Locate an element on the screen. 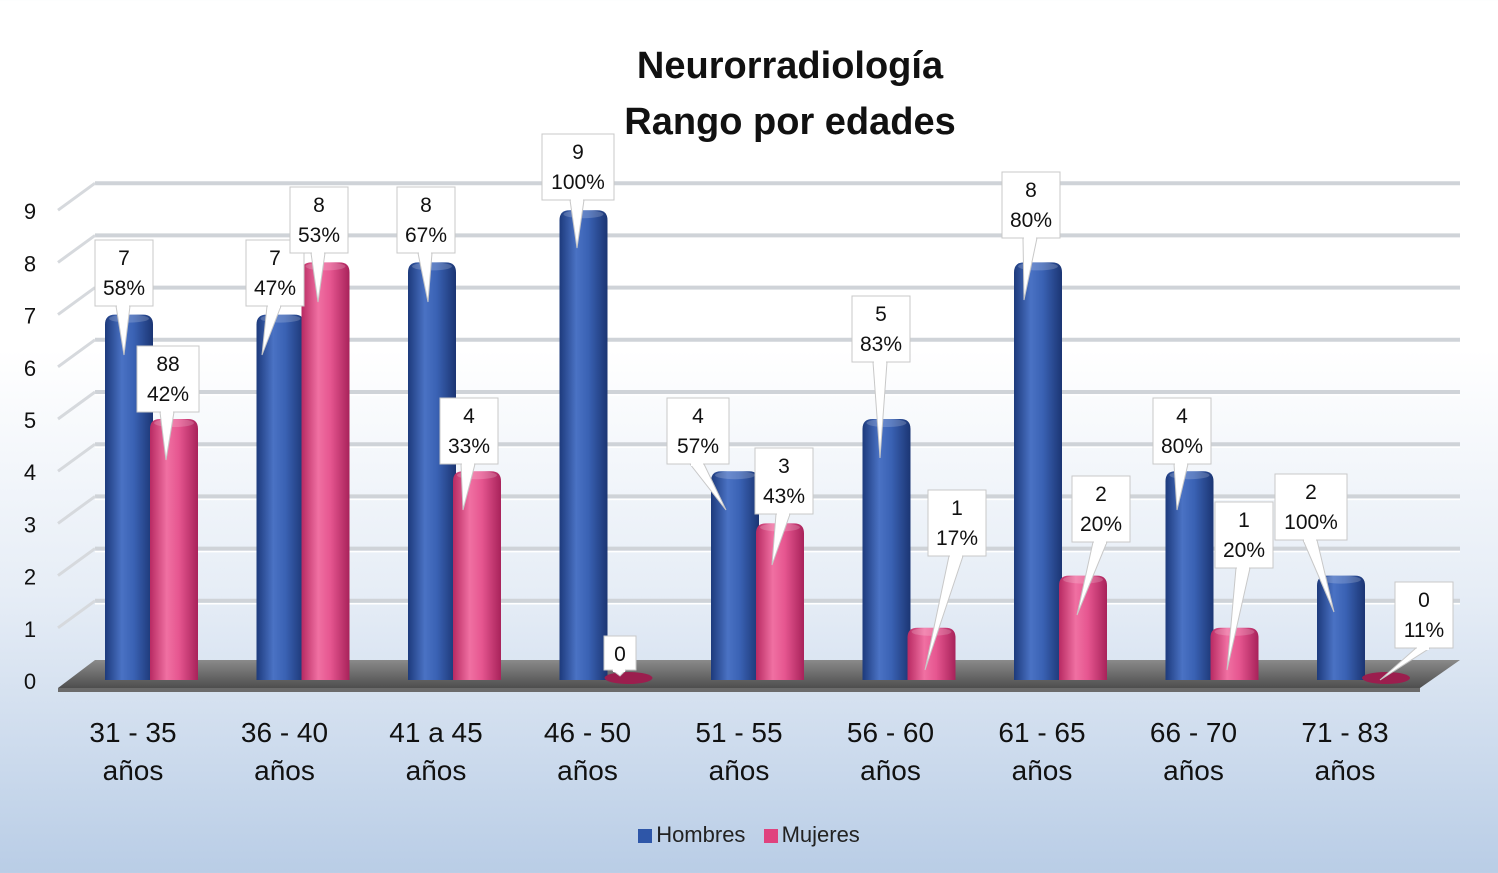  data-label-text: 42% is located at coordinates (168, 394).